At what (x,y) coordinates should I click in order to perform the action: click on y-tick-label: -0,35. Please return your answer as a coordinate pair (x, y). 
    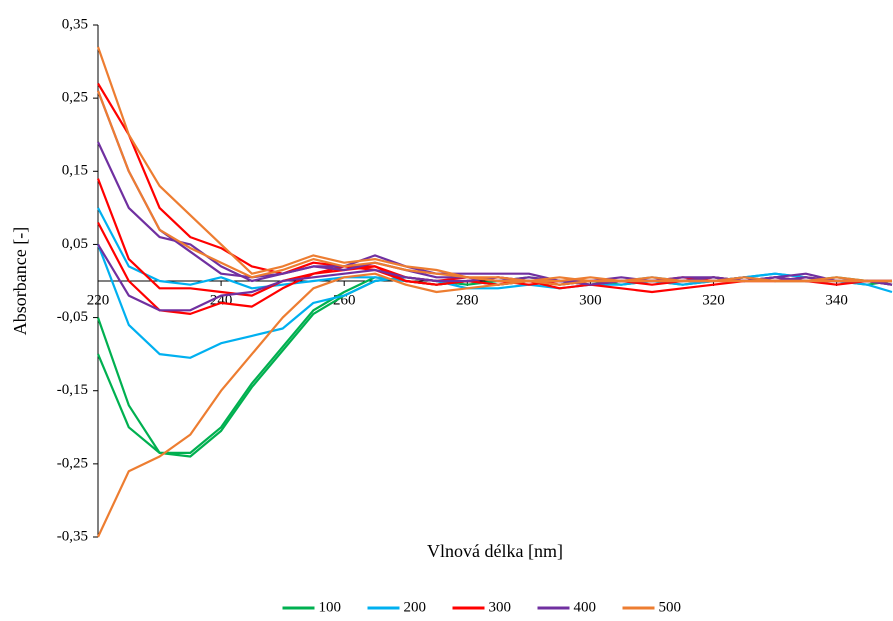
    Looking at the image, I should click on (72, 536).